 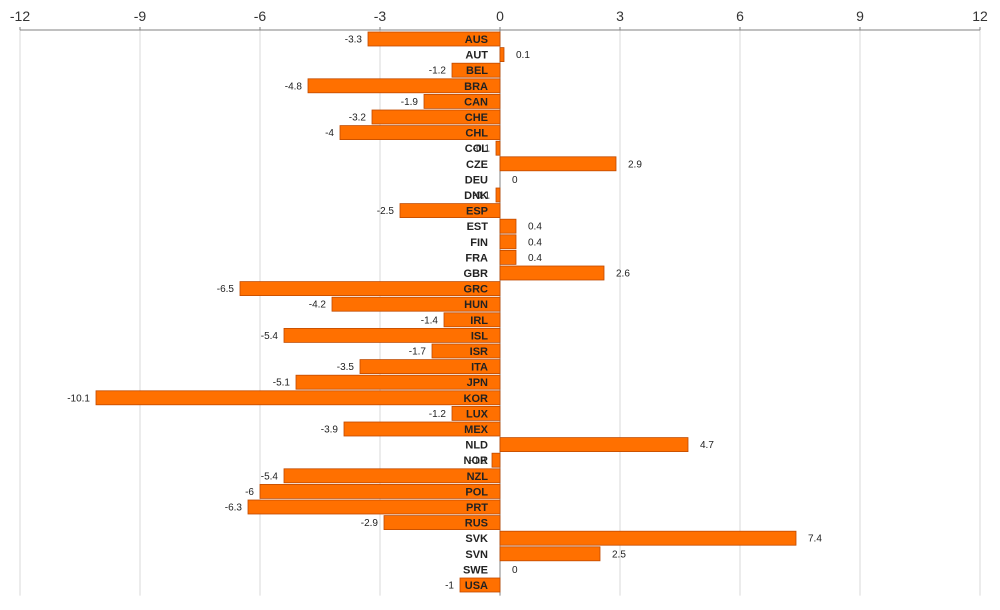 What do you see at coordinates (478, 477) in the screenshot?
I see `category-label: NZL` at bounding box center [478, 477].